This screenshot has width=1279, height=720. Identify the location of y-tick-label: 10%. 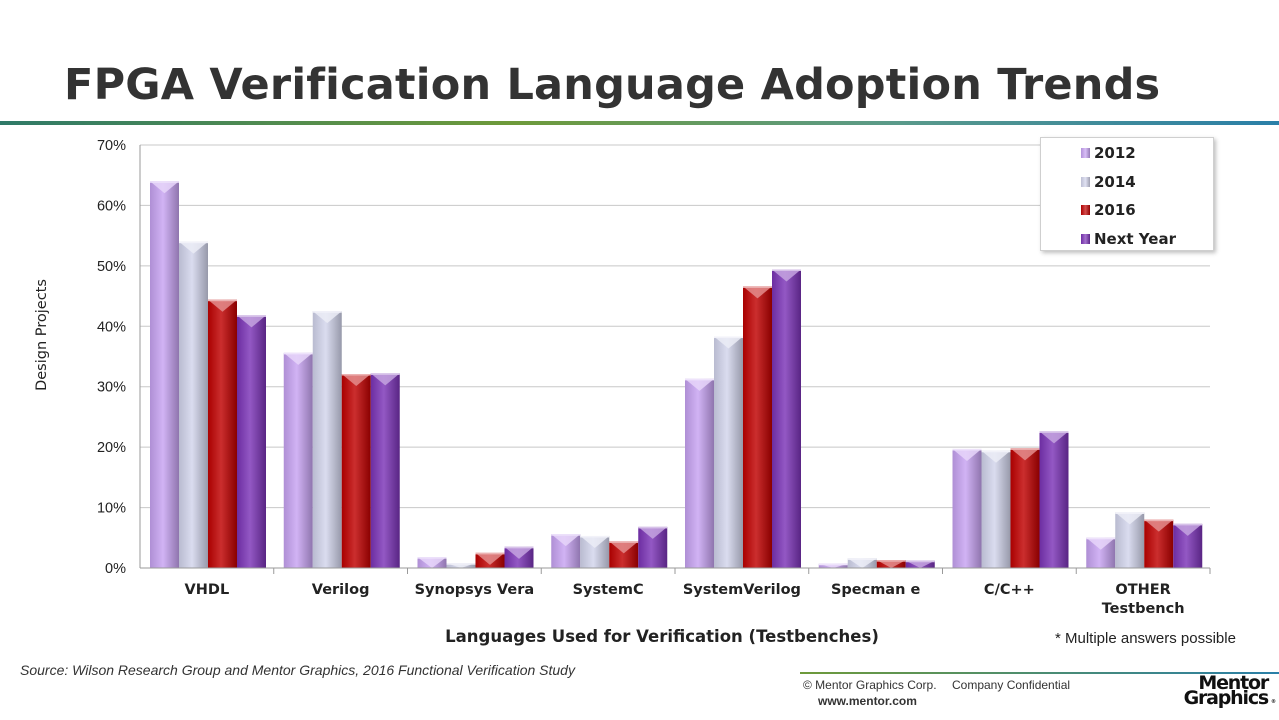
(111, 509).